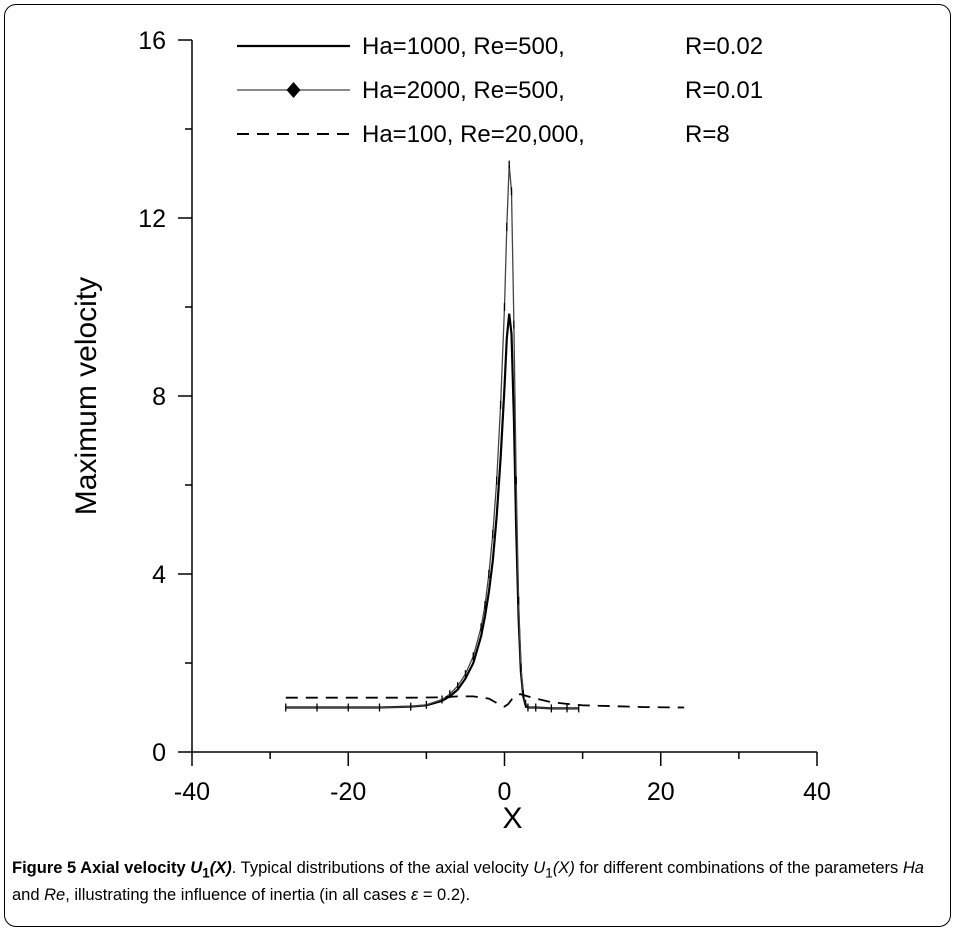  What do you see at coordinates (473, 134) in the screenshot?
I see `legend-label-3: Ha=100, Re=20,000,` at bounding box center [473, 134].